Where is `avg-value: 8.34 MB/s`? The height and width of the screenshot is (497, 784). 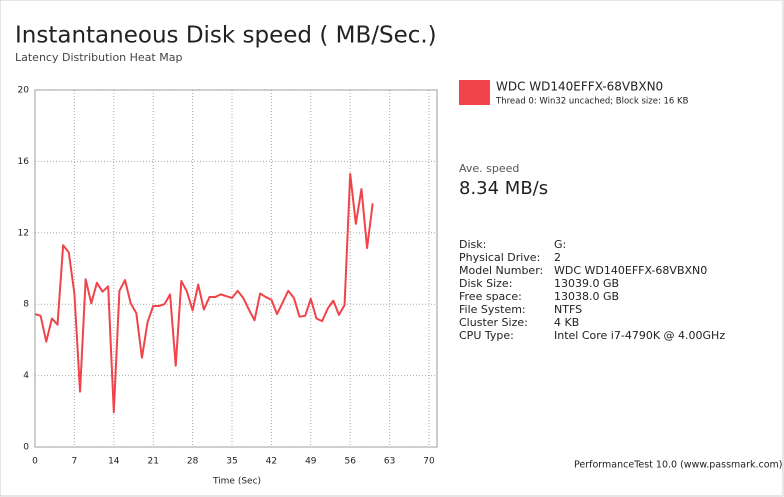 avg-value: 8.34 MB/s is located at coordinates (503, 188).